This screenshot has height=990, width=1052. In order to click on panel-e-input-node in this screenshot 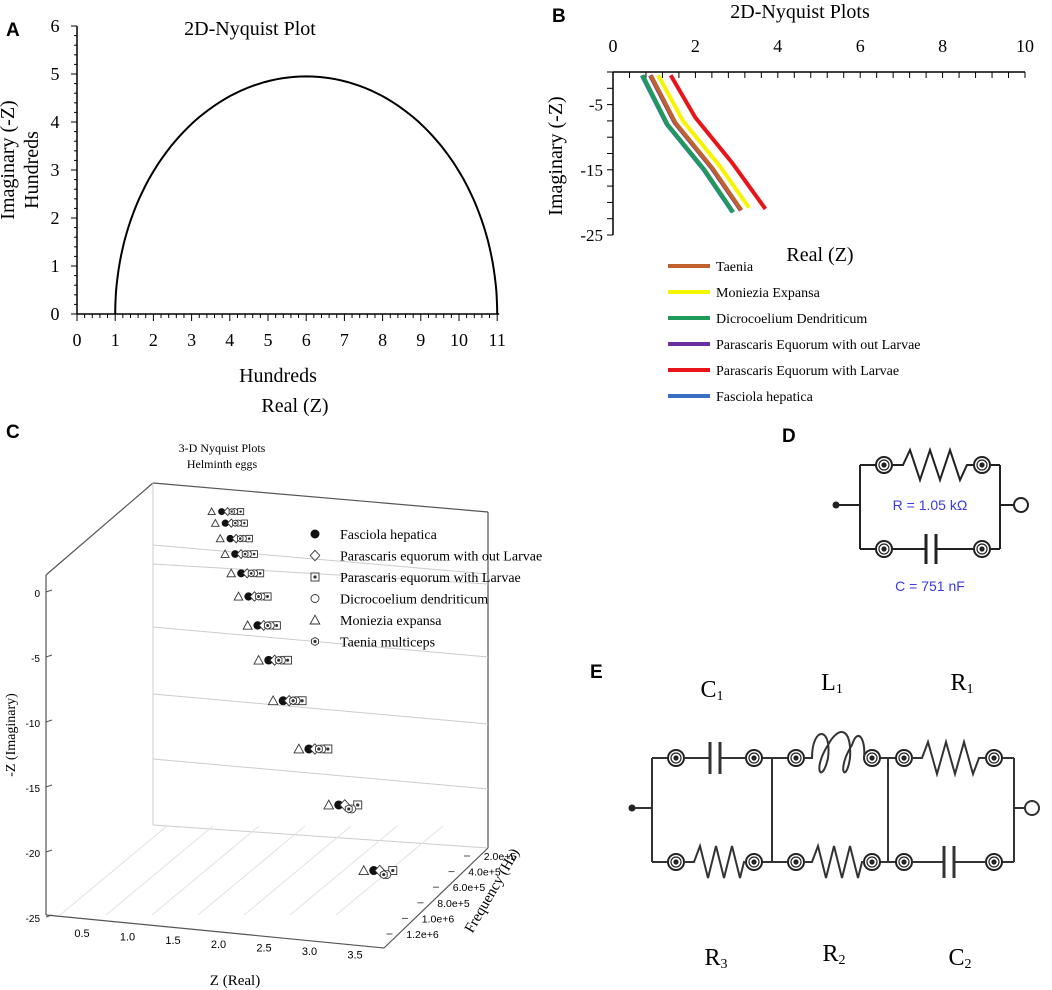, I will do `click(632, 808)`.